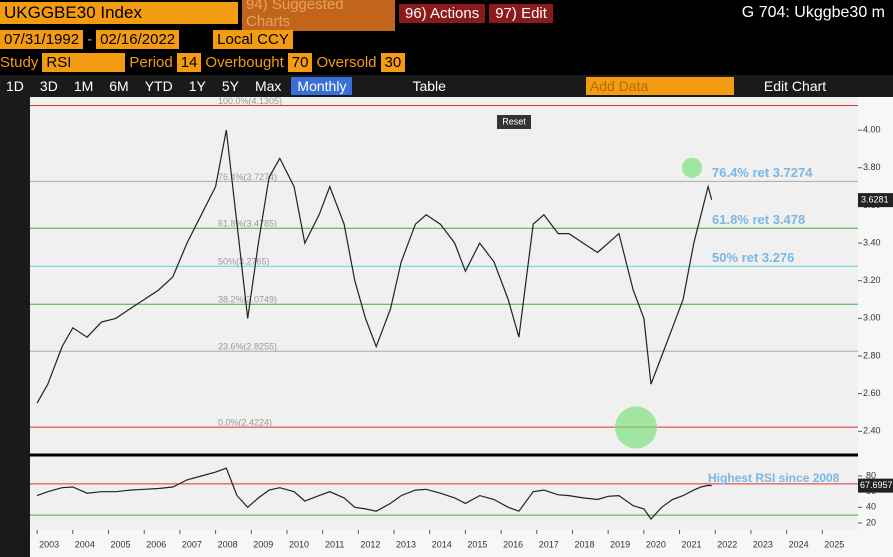 Image resolution: width=893 pixels, height=557 pixels. Describe the element at coordinates (158, 86) in the screenshot. I see `range-button: YTD` at that location.